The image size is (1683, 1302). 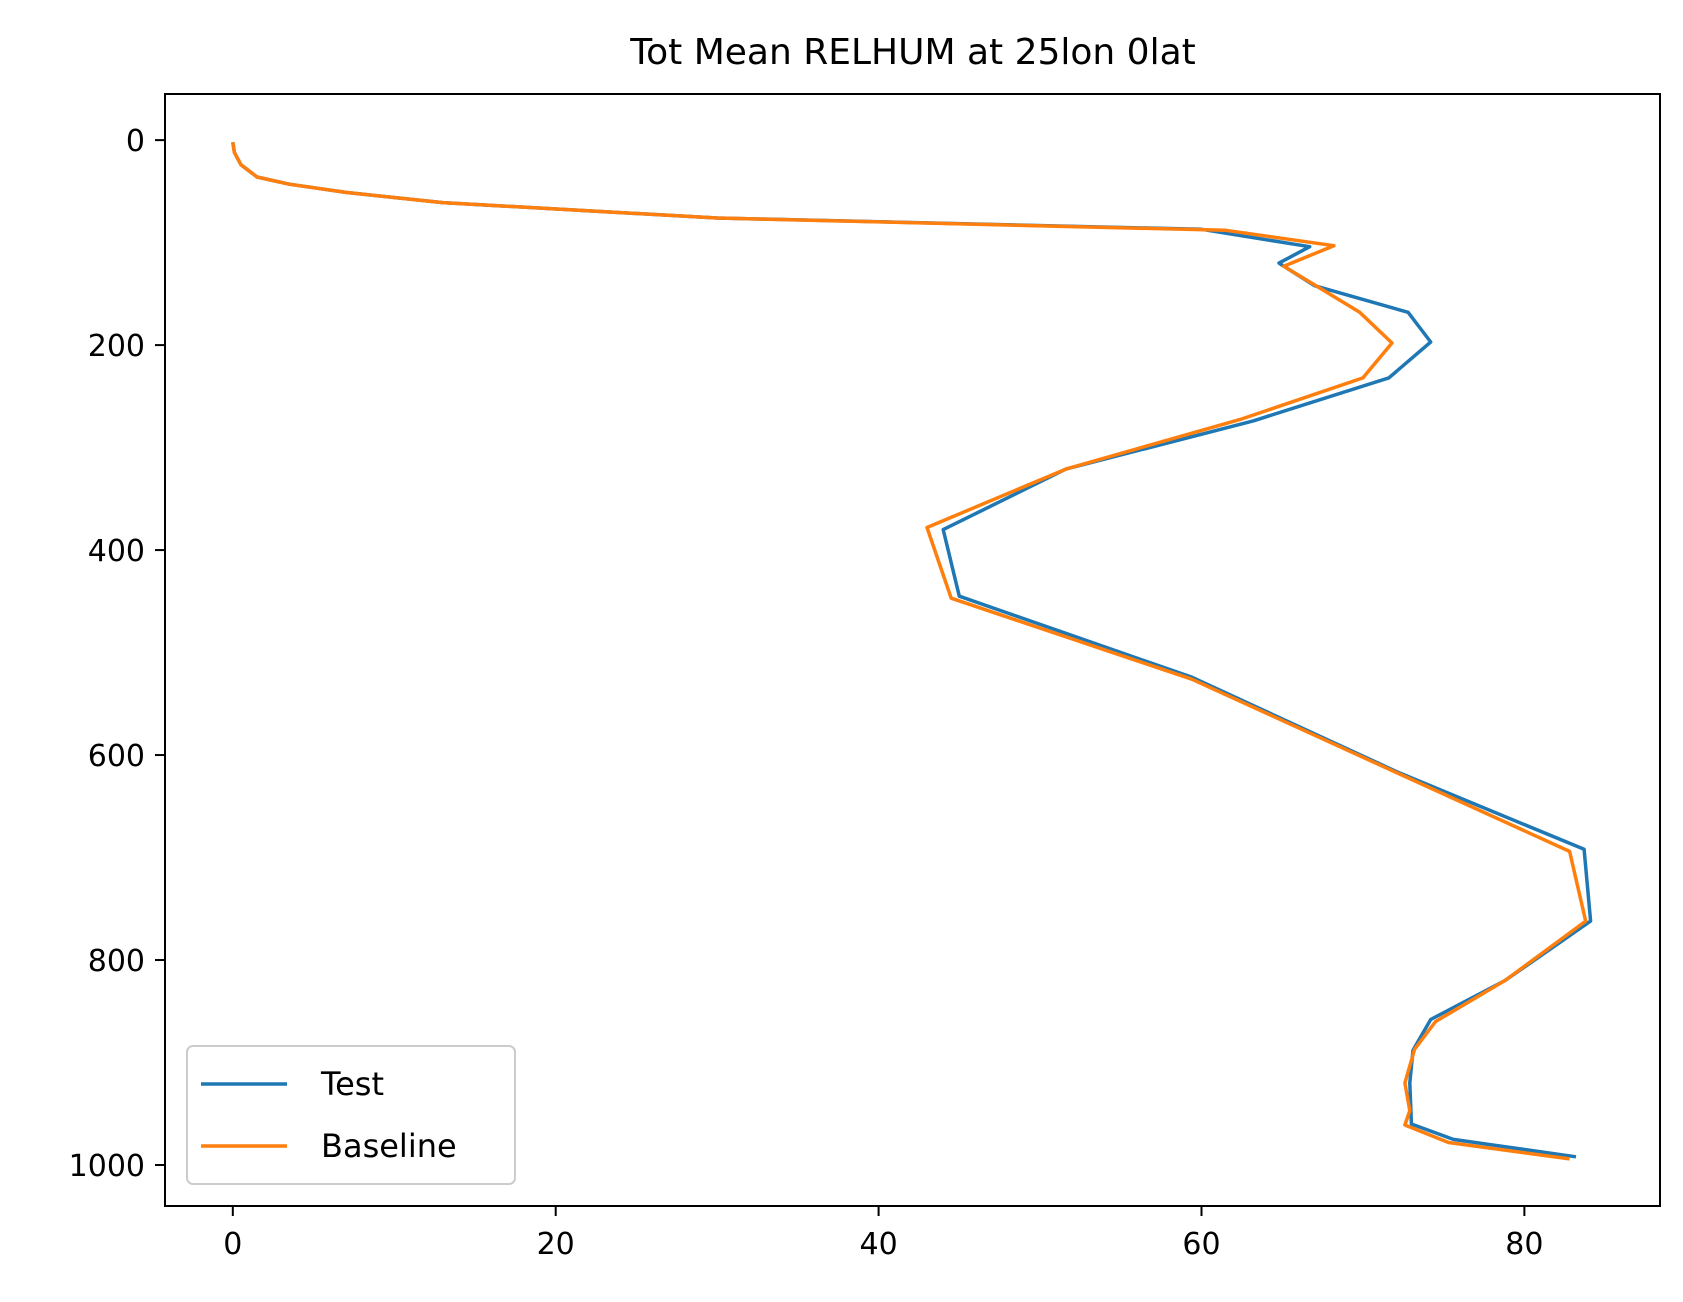 I want to click on legend-label-baseline: Baseline, so click(x=389, y=1146).